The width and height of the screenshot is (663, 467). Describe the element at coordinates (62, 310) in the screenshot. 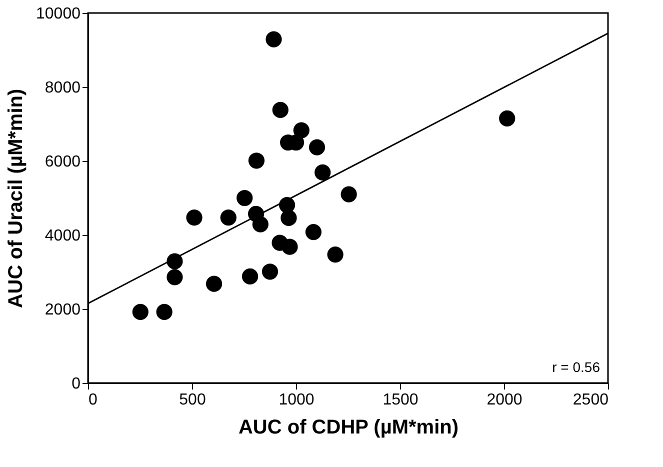

I see `y-tick-label: 2000` at that location.